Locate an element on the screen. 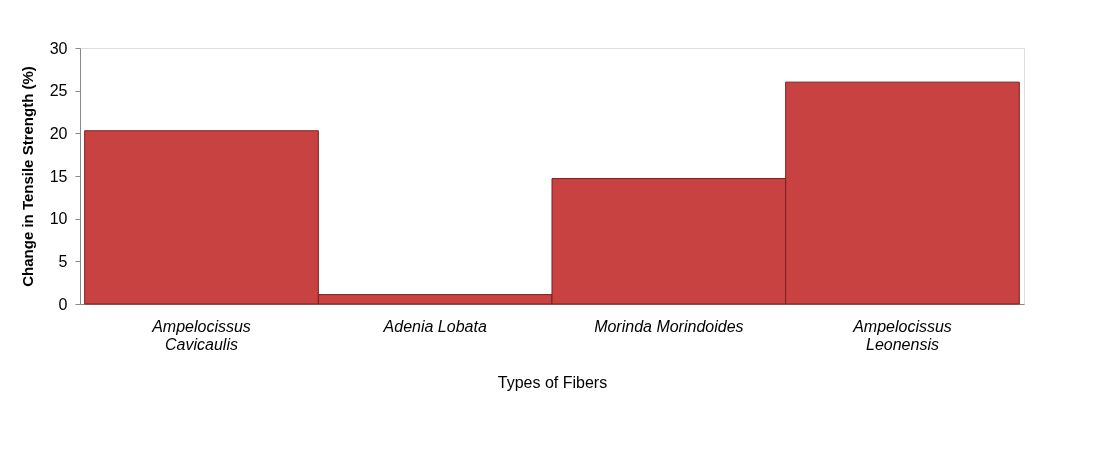 This screenshot has height=468, width=1108. x-tick-label: Ampelocissus Cavicaulis is located at coordinates (201, 335).